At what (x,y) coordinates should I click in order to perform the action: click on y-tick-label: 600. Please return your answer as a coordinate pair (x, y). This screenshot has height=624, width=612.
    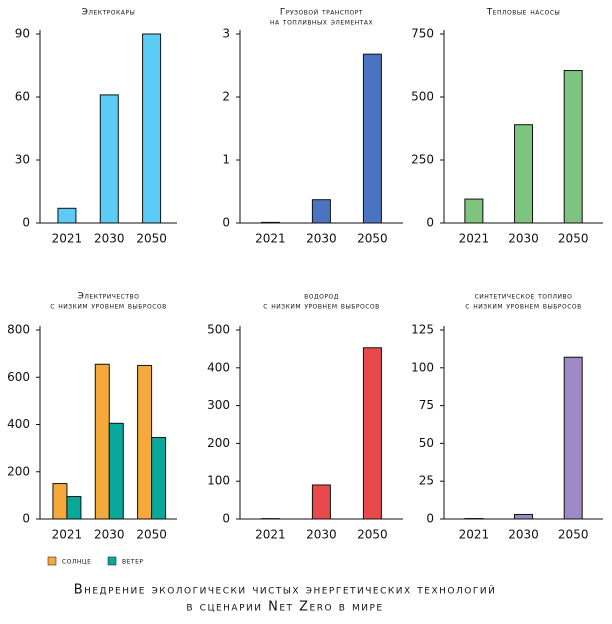
    Looking at the image, I should click on (18, 377).